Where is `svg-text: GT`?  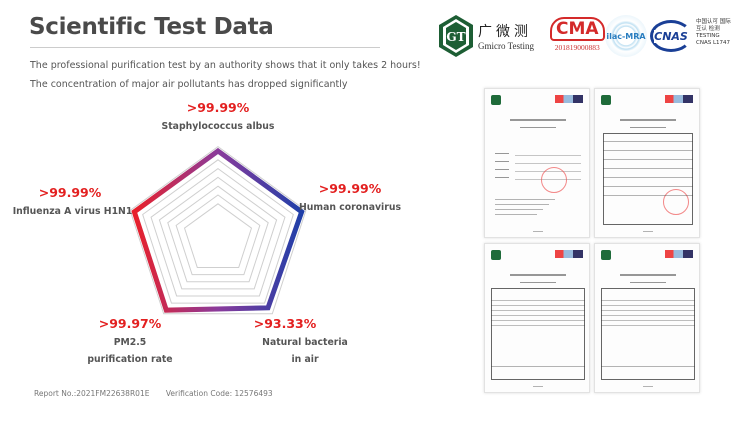 svg-text: GT is located at coordinates (455, 37).